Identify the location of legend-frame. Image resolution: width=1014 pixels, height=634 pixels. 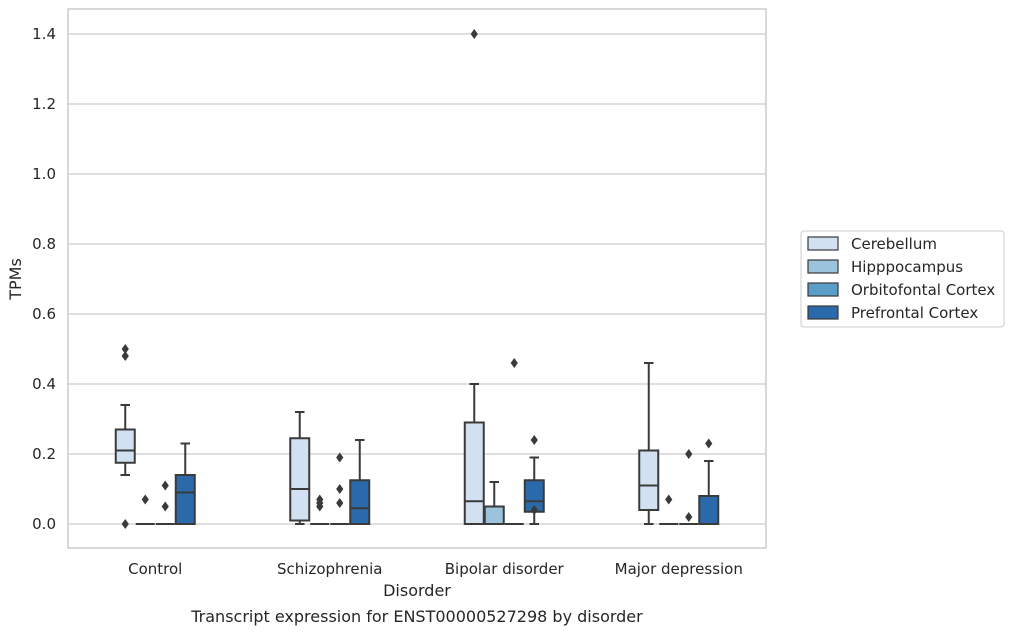
(902, 279).